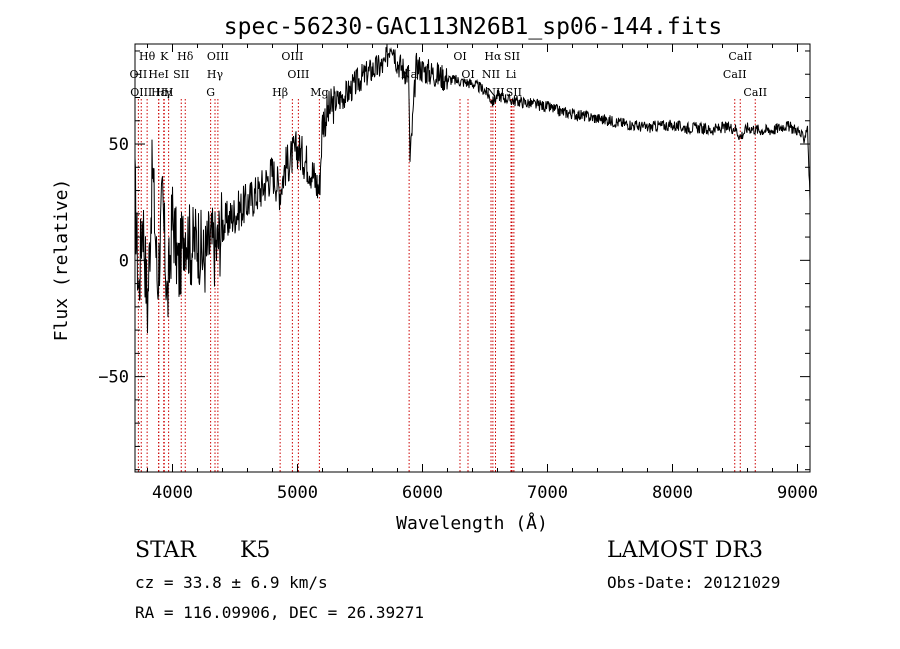  What do you see at coordinates (172, 493) in the screenshot?
I see `x-tick-label: 4000` at bounding box center [172, 493].